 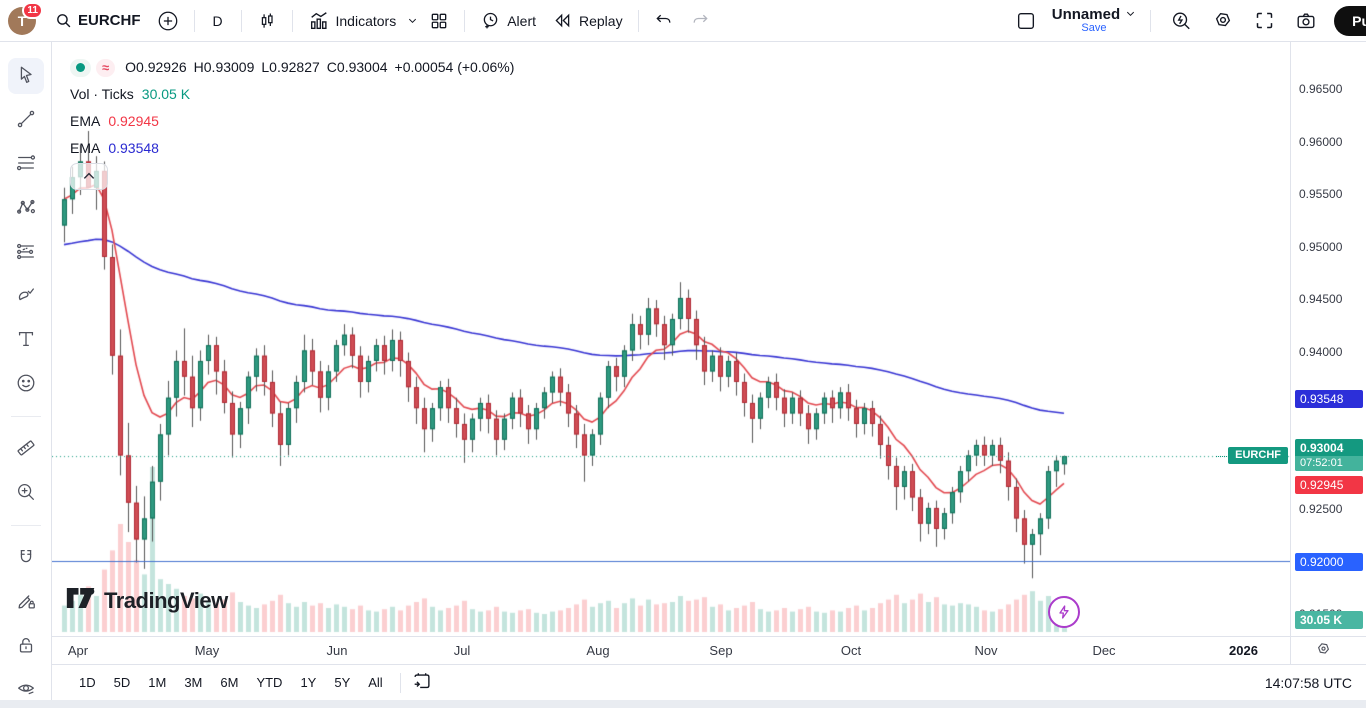 I want to click on xabcd-pattern-icon, so click(x=26, y=208).